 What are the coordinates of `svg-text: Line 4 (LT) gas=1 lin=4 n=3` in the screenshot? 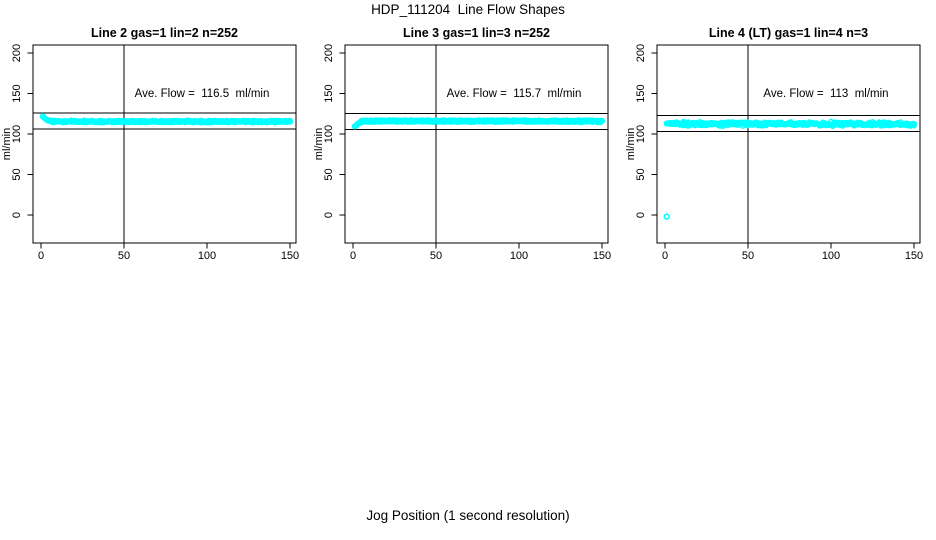 It's located at (788, 33).